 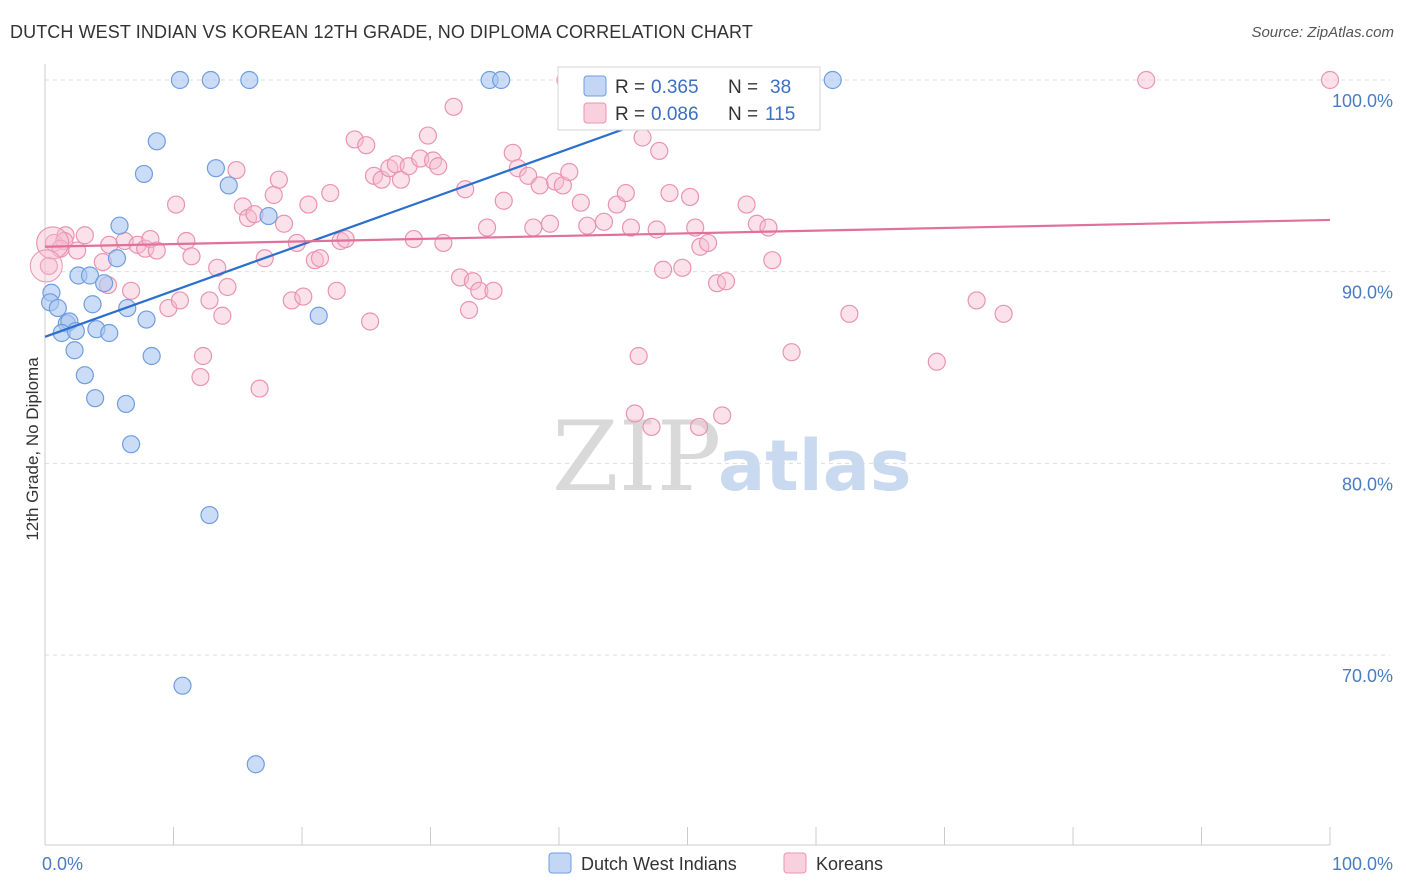 What do you see at coordinates (743, 114) in the screenshot?
I see `legend-n-label-koreans: N =` at bounding box center [743, 114].